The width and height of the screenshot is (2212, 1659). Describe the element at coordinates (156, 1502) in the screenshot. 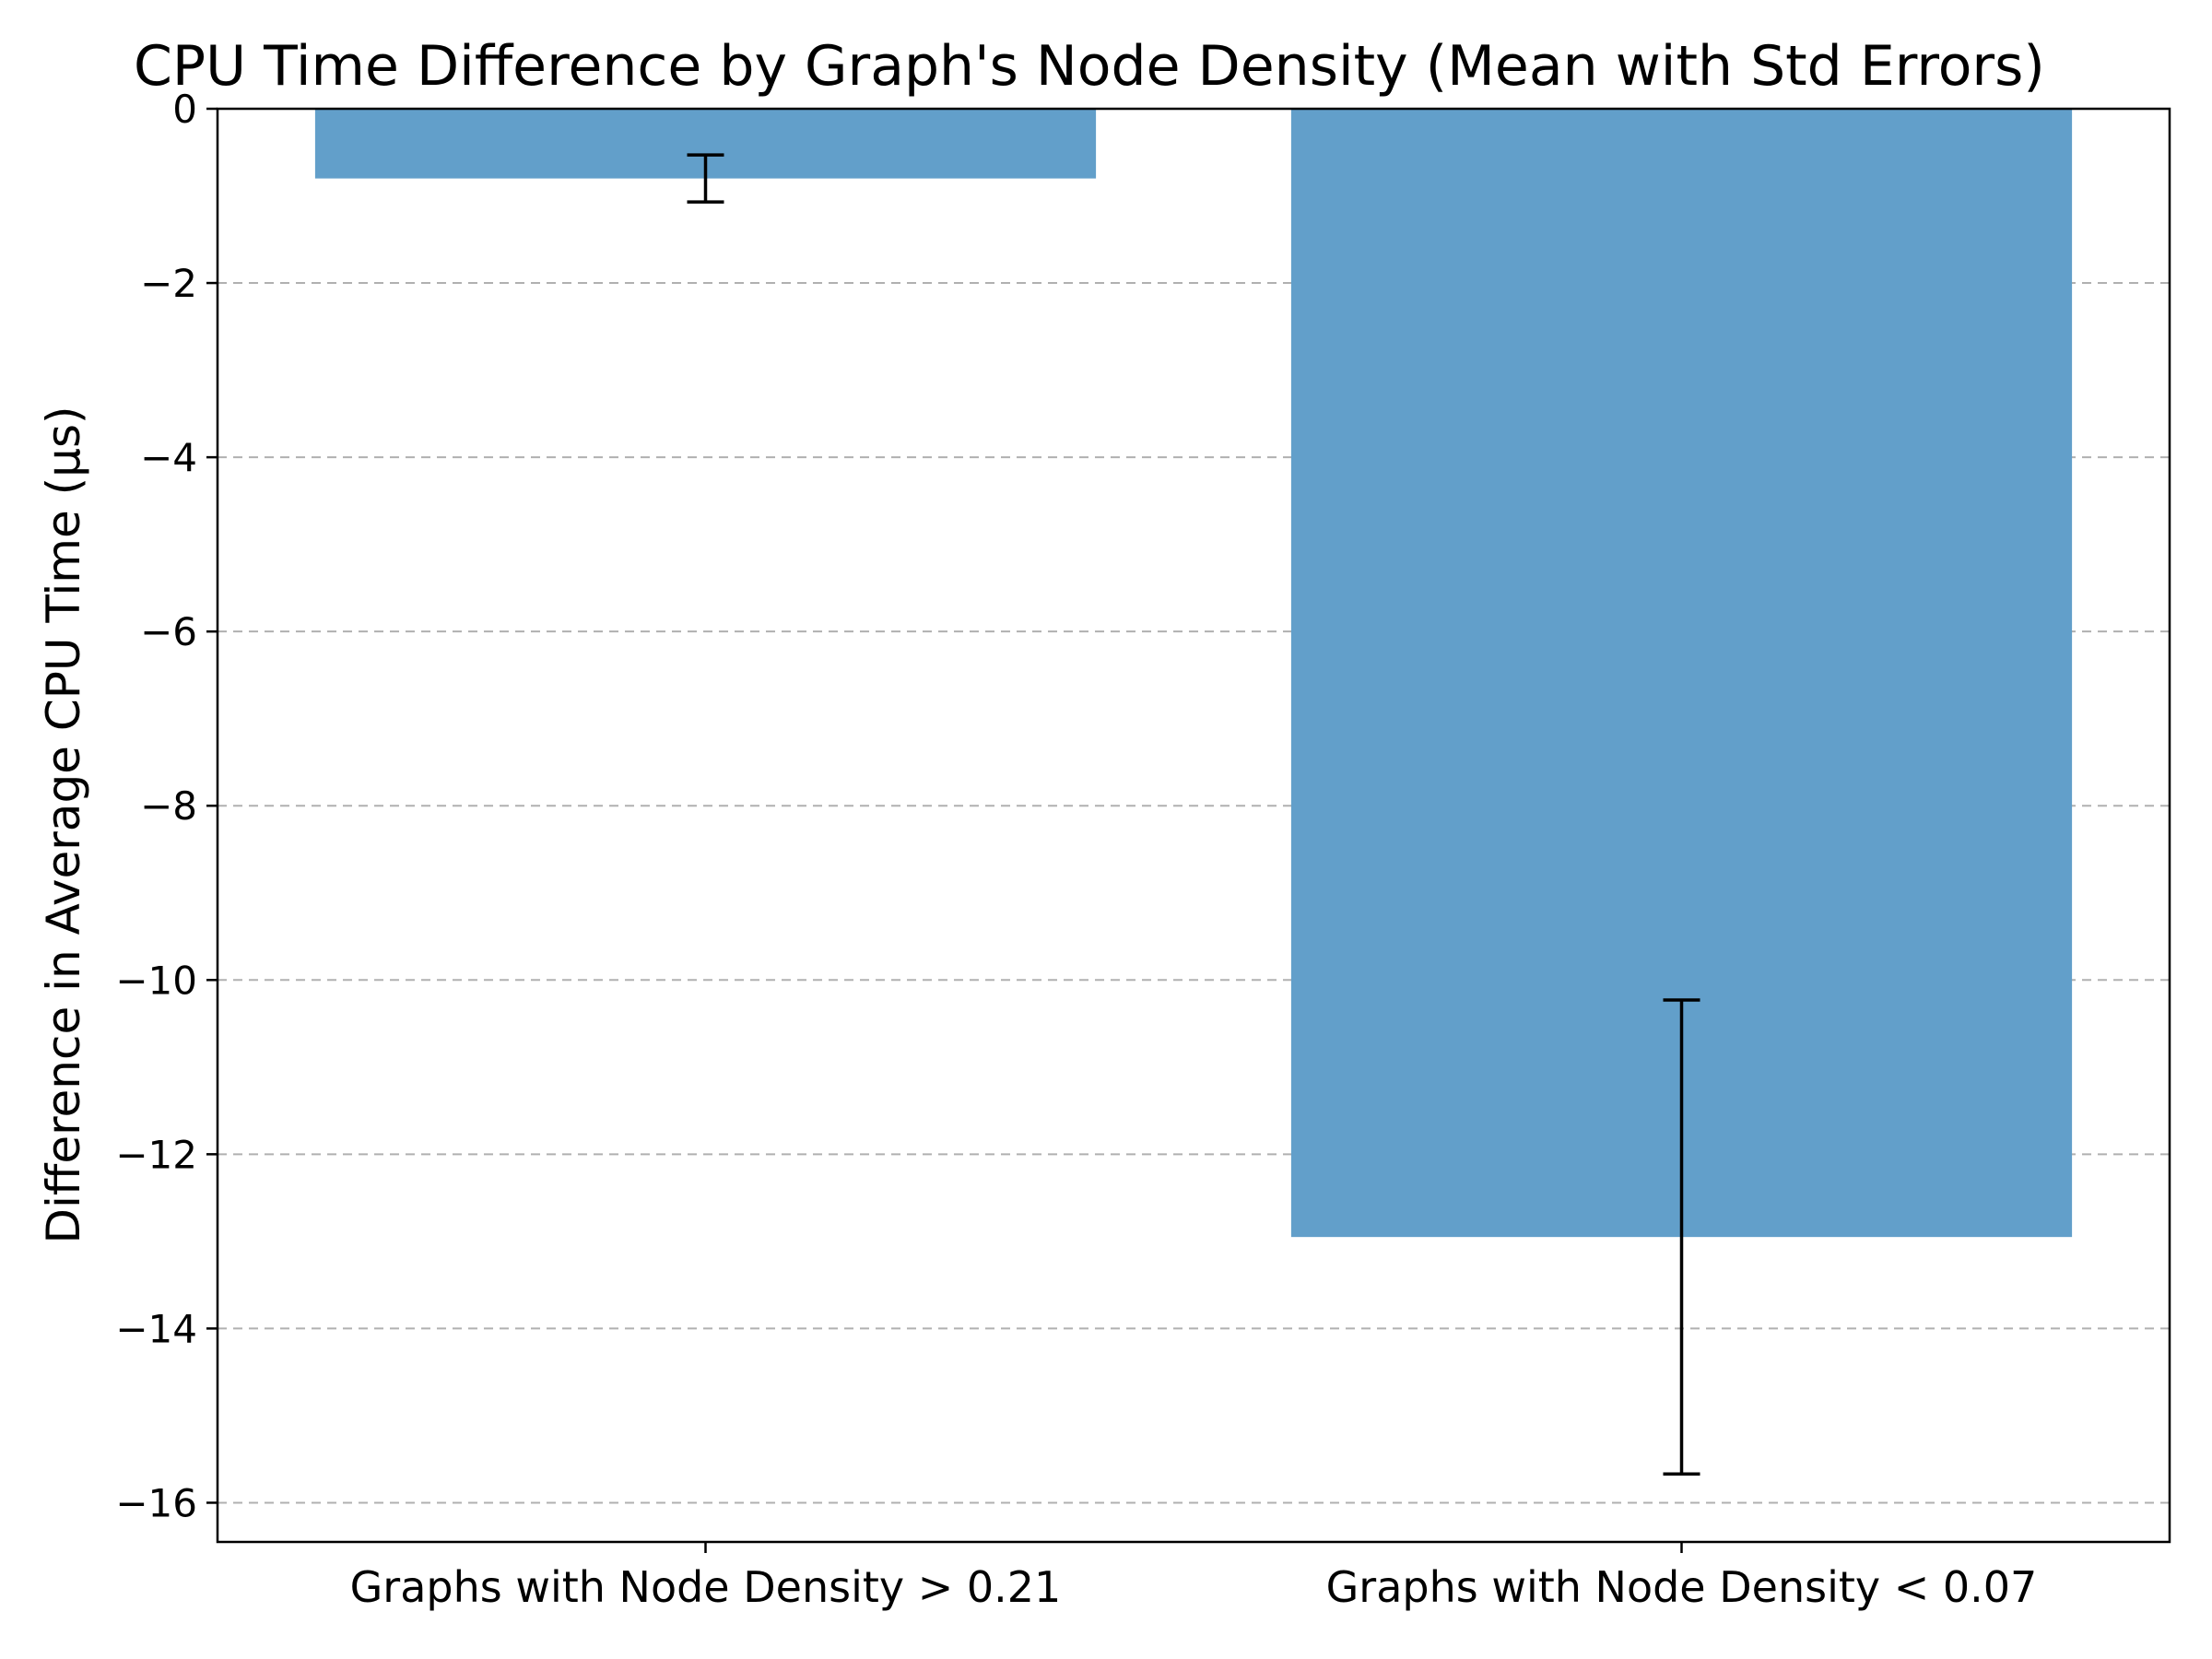

I see `y-tick-label: −16` at that location.